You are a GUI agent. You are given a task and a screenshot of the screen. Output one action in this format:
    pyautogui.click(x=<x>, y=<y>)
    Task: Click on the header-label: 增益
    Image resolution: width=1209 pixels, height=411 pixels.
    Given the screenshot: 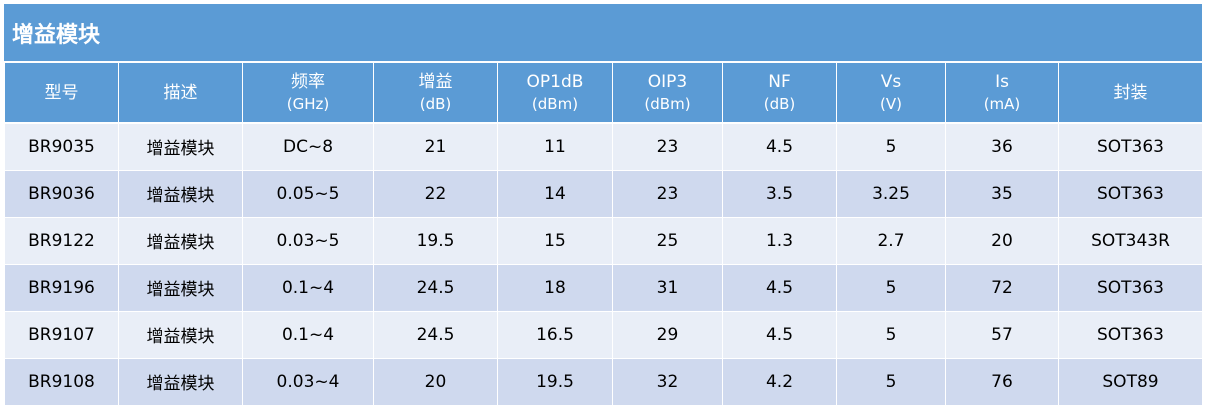 What is the action you would take?
    pyautogui.click(x=435, y=81)
    